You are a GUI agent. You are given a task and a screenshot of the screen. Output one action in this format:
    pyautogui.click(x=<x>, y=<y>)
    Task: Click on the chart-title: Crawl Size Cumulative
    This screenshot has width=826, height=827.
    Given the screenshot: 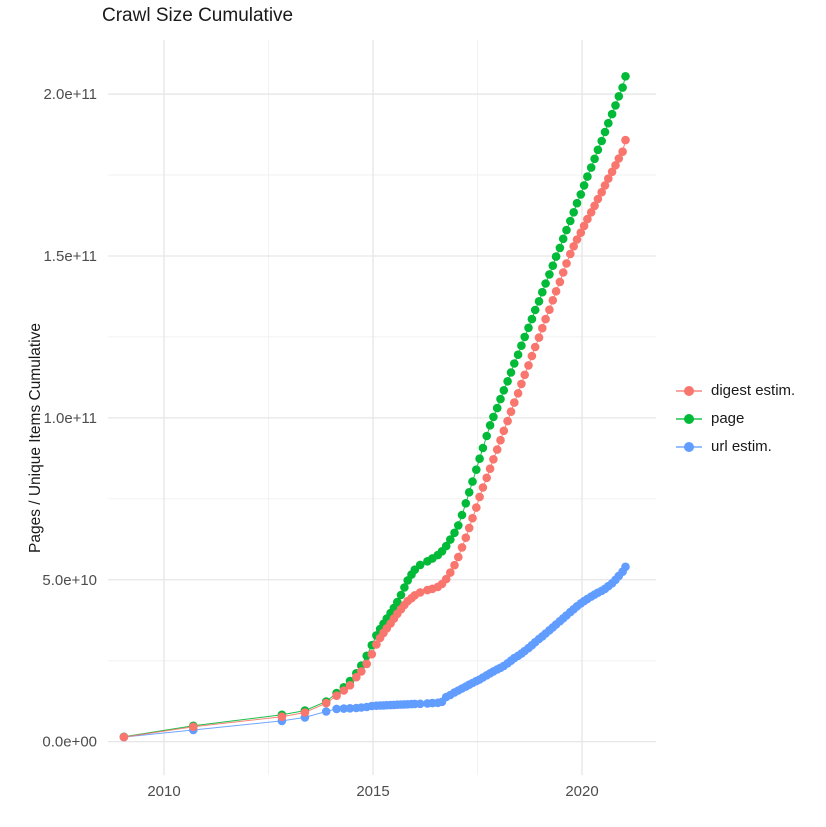 What is the action you would take?
    pyautogui.click(x=198, y=15)
    